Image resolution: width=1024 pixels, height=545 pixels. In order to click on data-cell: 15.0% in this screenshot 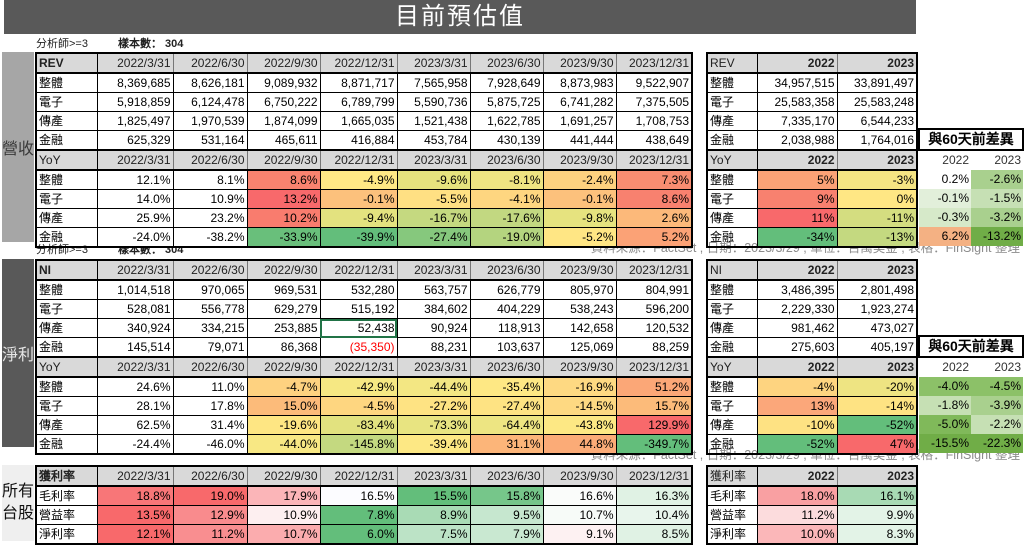, I will do `click(283, 406)`.